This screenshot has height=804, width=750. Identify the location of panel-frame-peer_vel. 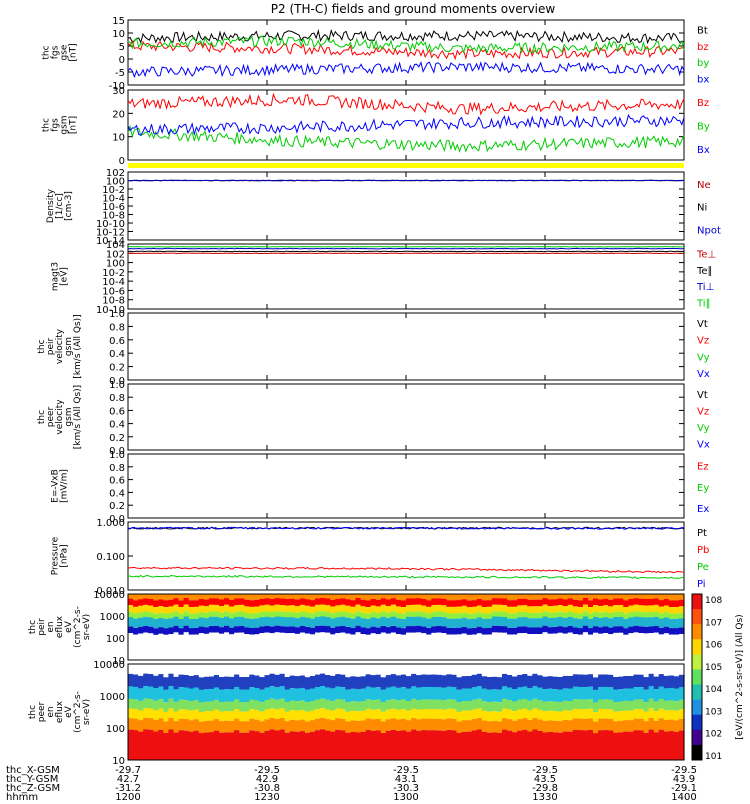
(406, 417).